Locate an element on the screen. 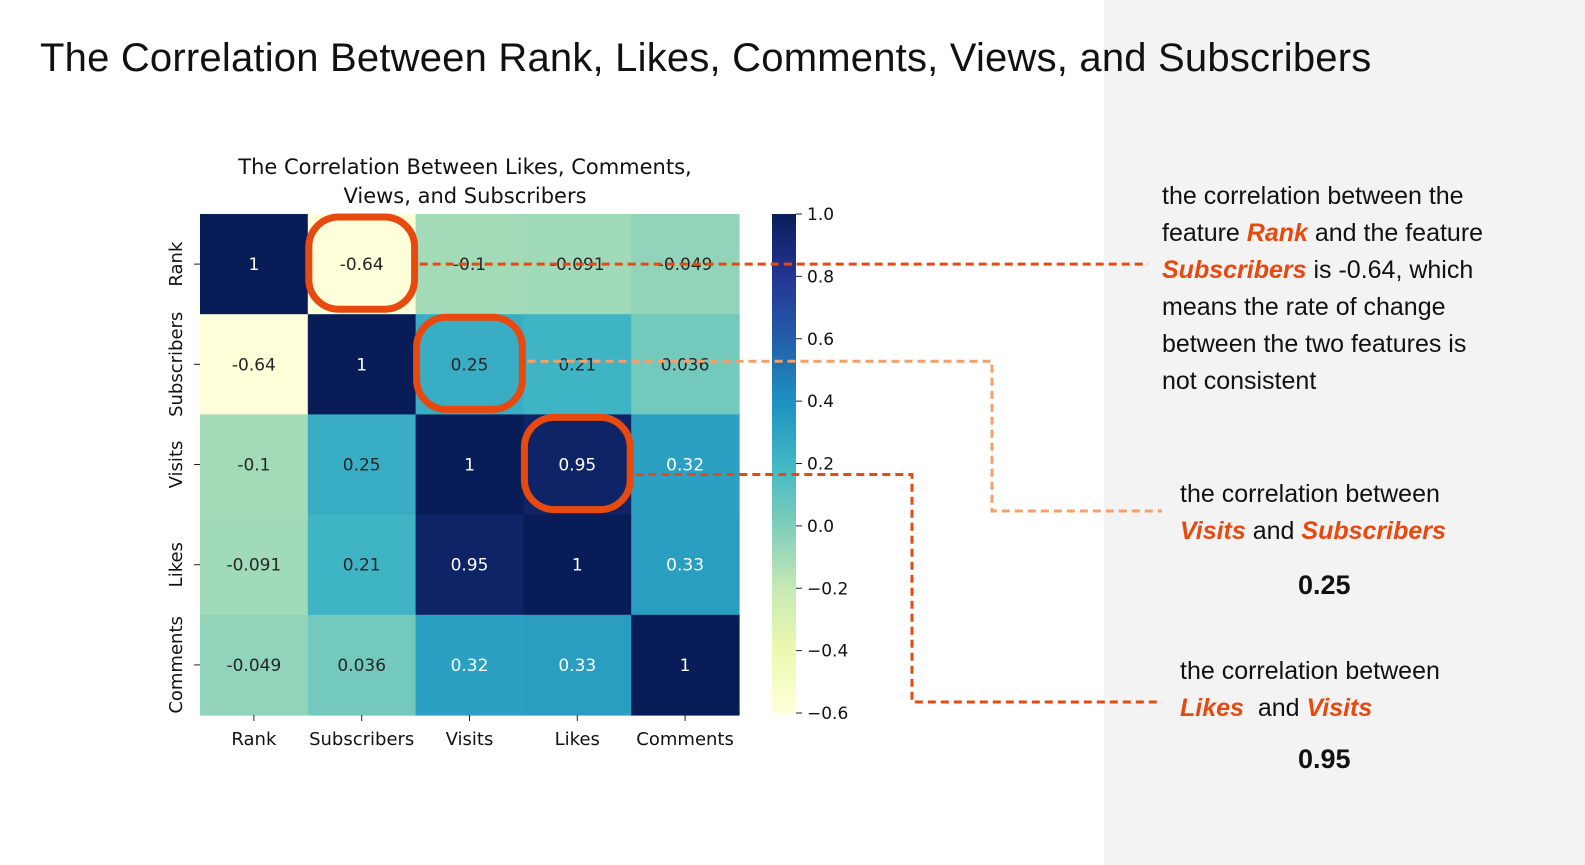  annotation-text: the correlation between the is located at coordinates (1313, 196).